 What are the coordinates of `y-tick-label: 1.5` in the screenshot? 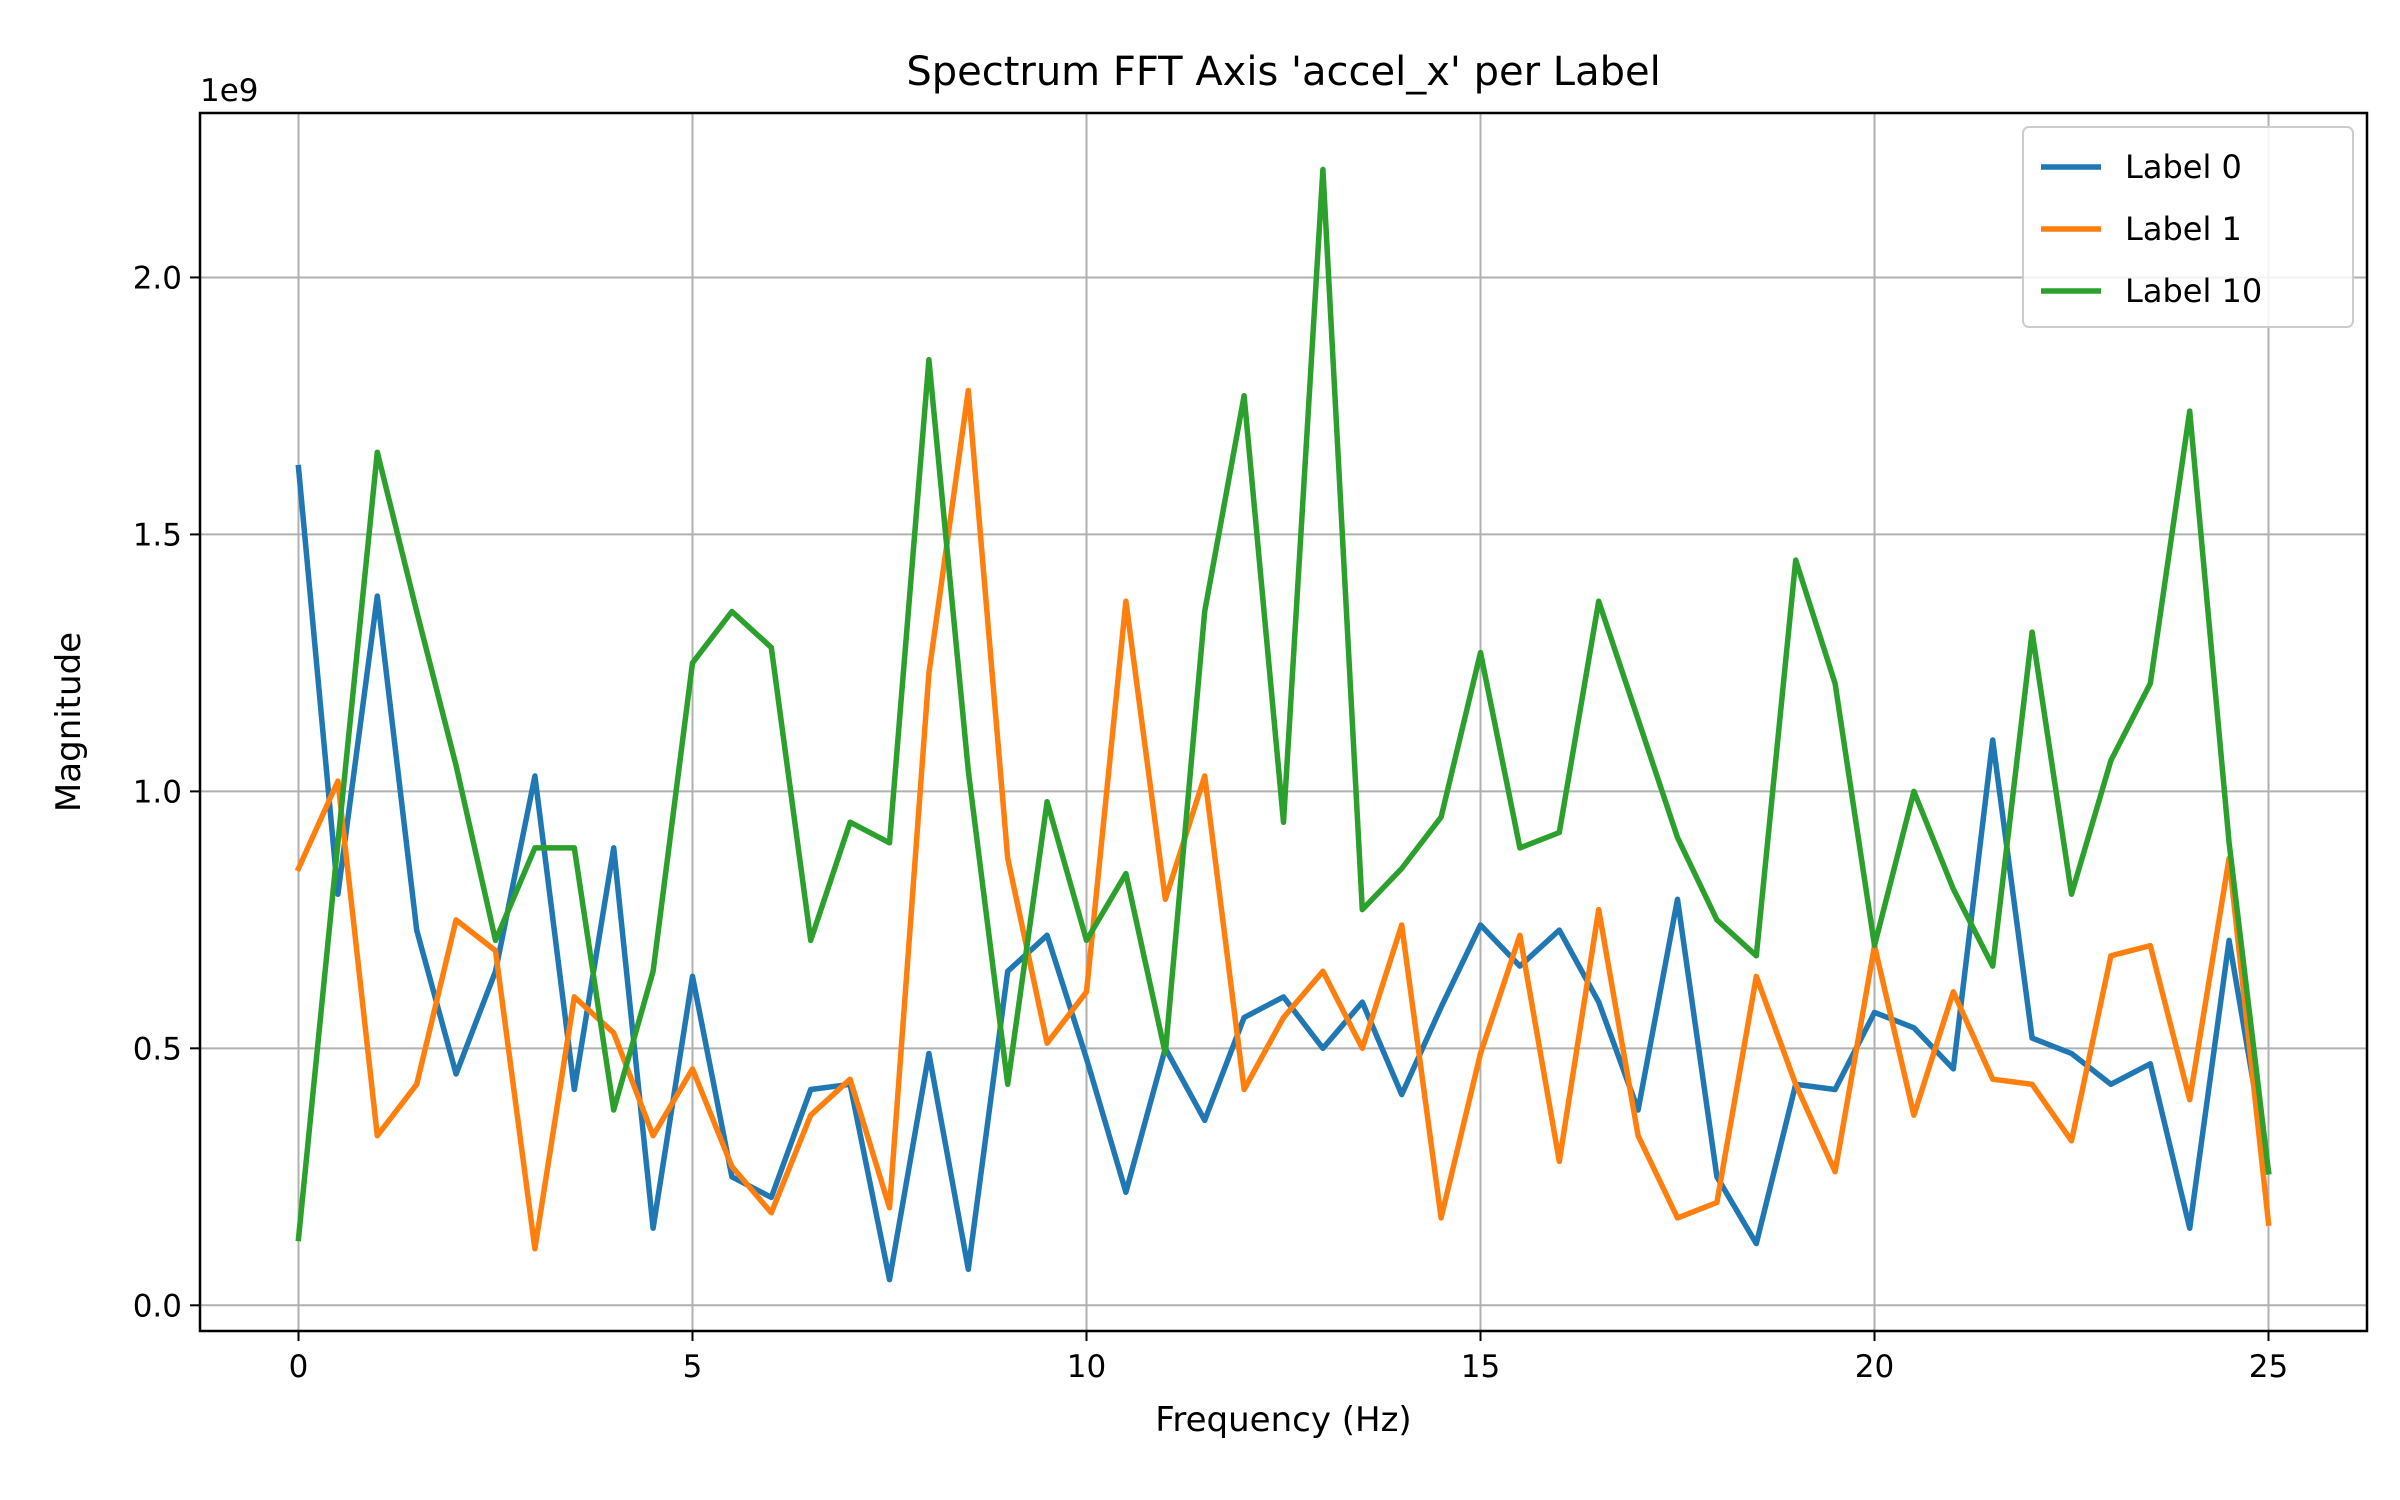 It's located at (157, 535).